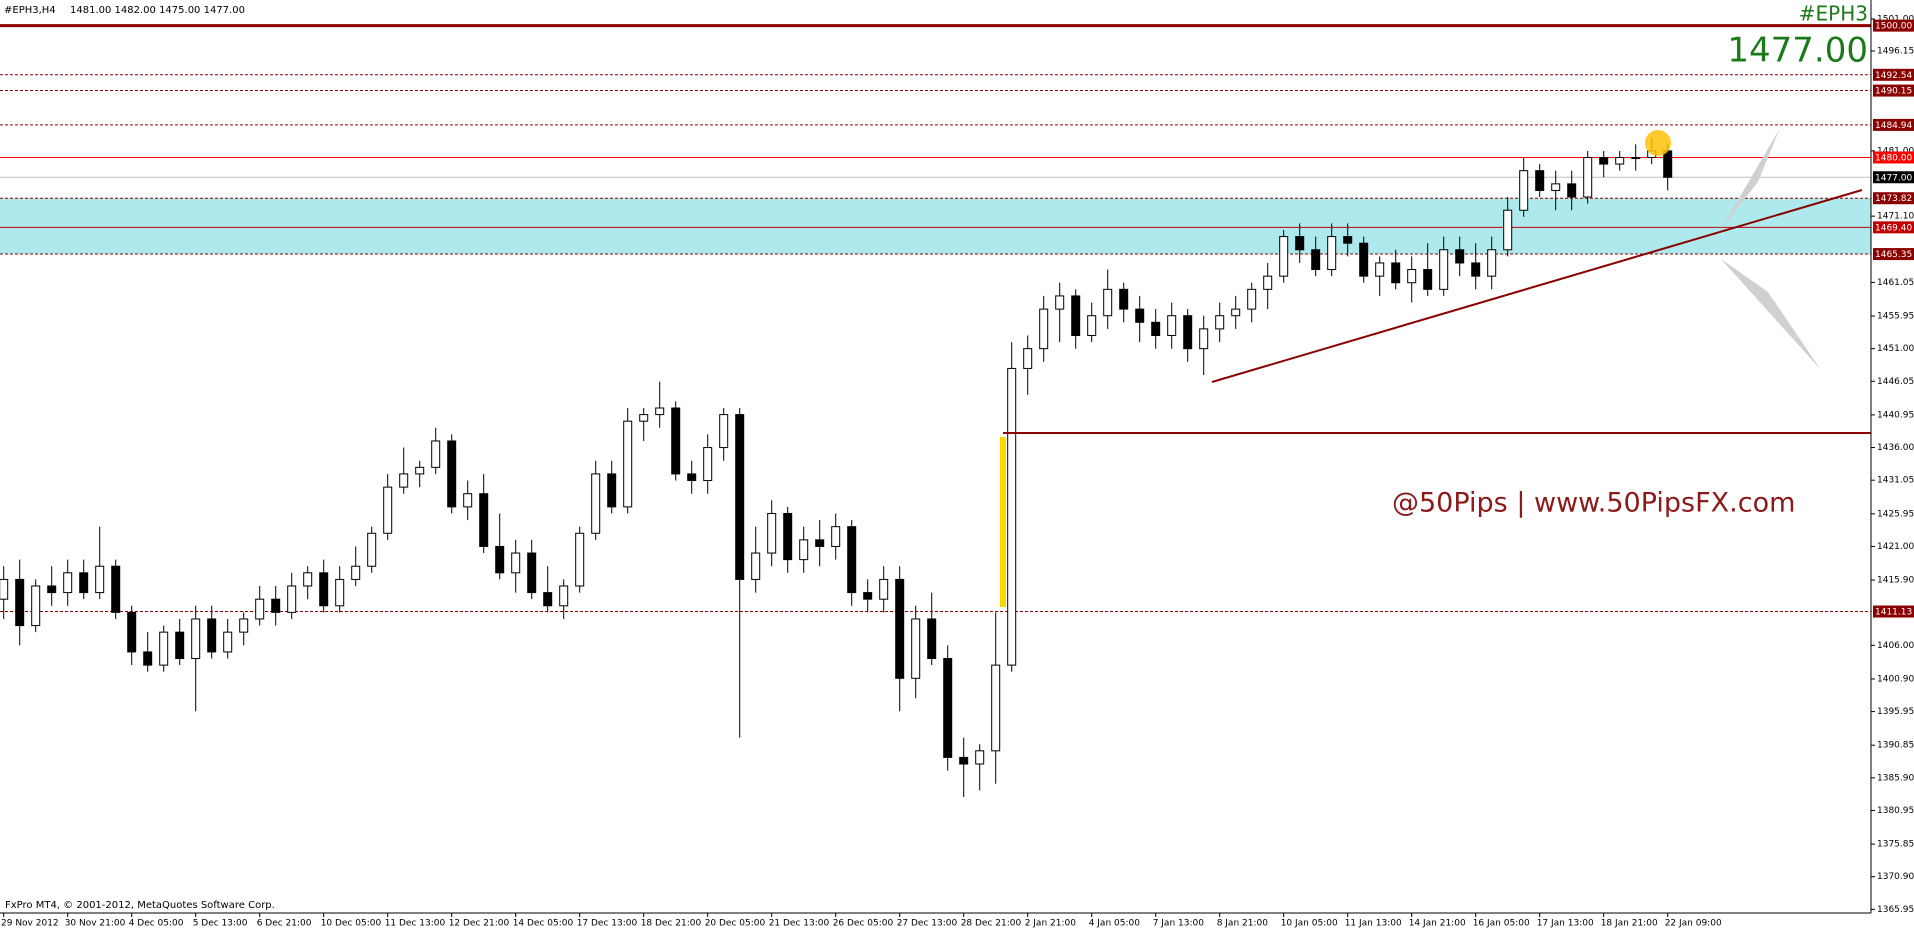  What do you see at coordinates (1895, 679) in the screenshot?
I see `y-tick-label: 1400.90` at bounding box center [1895, 679].